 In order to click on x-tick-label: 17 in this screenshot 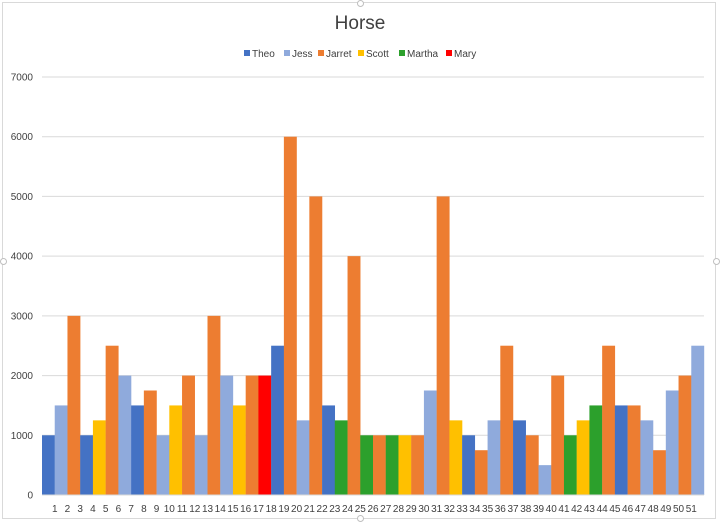, I will do `click(259, 509)`.